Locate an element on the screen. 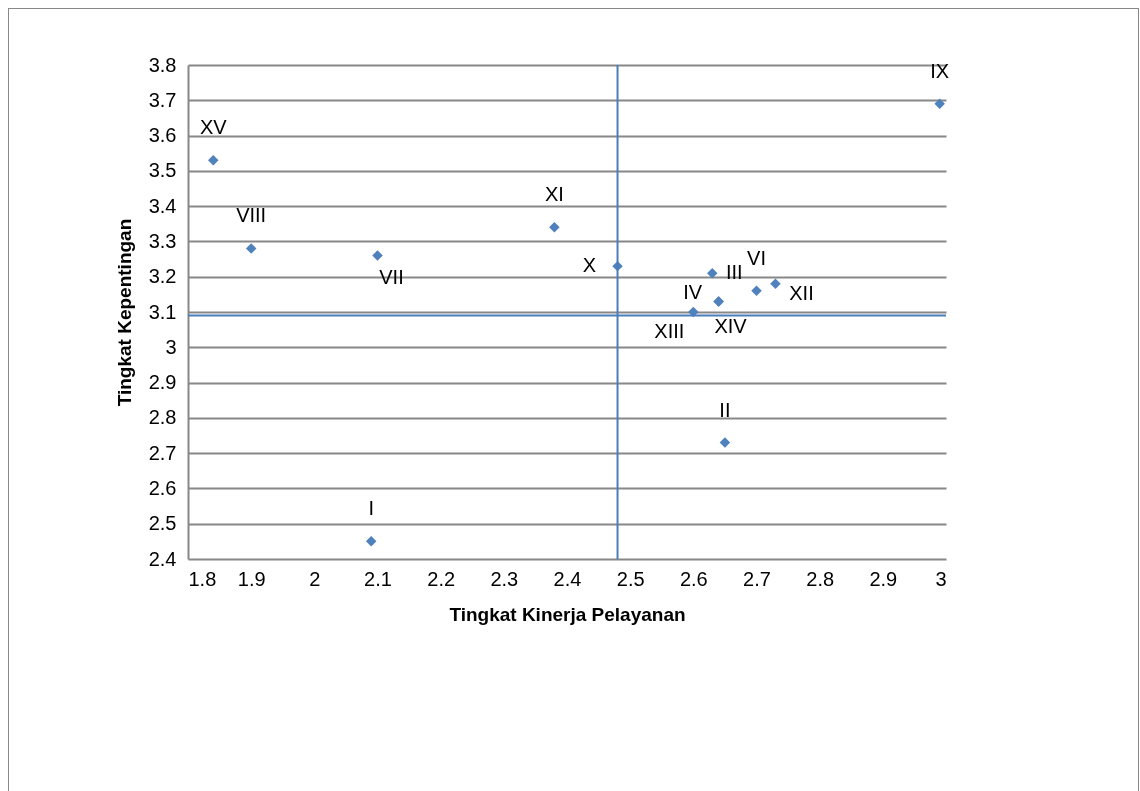 The image size is (1140, 791). y-tick-label: 3.4 is located at coordinates (162, 205).